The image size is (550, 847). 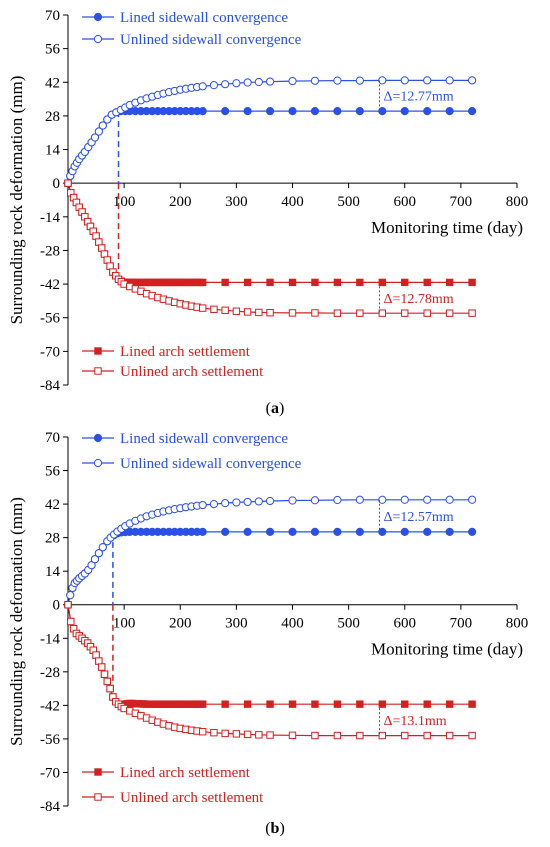 I want to click on delta-annotation: Δ=12.78mm, so click(x=418, y=299).